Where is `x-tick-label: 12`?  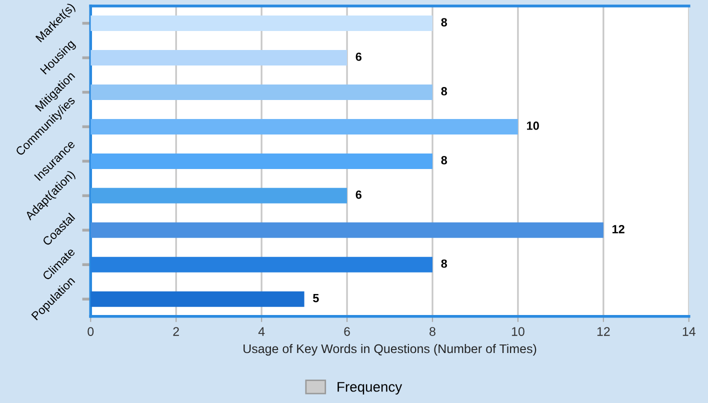
x-tick-label: 12 is located at coordinates (603, 331).